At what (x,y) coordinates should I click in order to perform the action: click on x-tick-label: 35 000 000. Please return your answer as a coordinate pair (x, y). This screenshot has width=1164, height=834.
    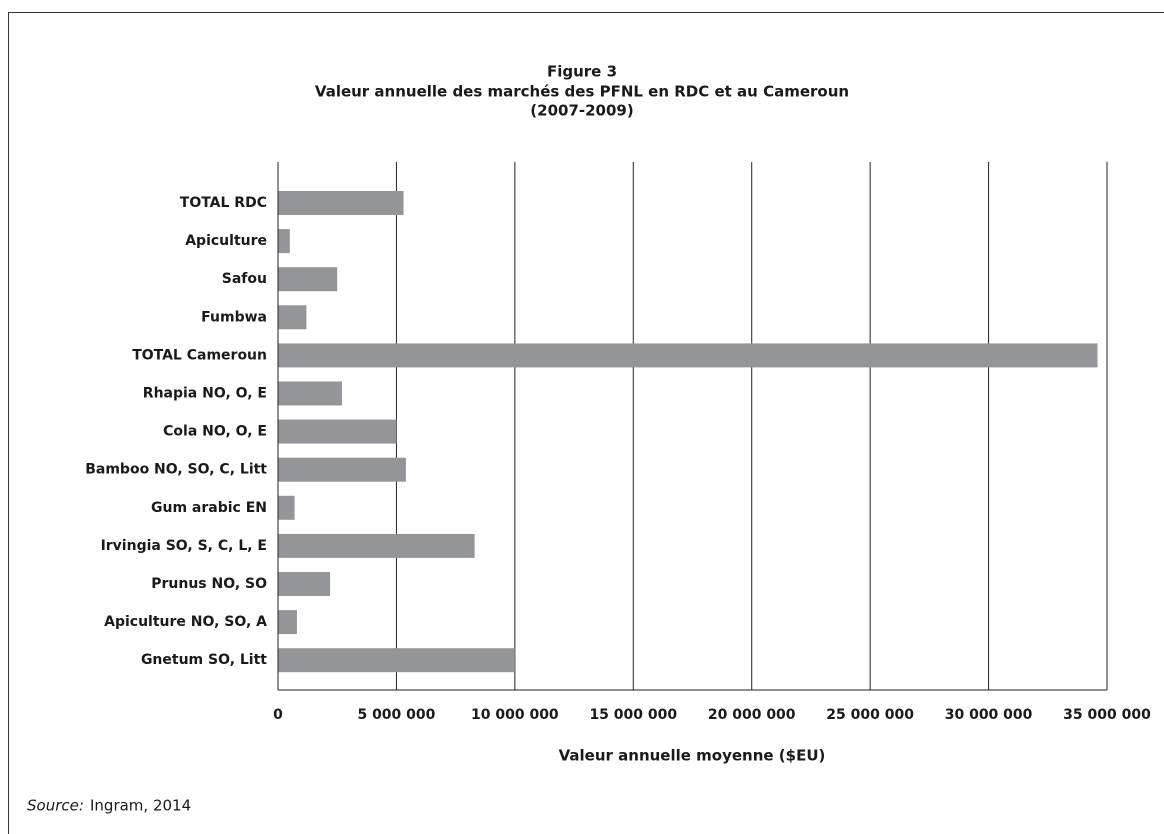
    Looking at the image, I should click on (1107, 715).